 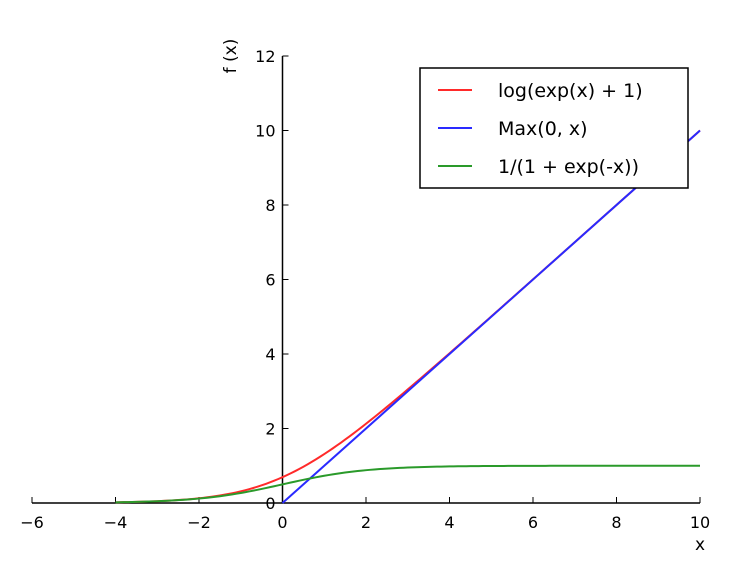 I want to click on x-tick-label: 4, so click(x=449, y=522).